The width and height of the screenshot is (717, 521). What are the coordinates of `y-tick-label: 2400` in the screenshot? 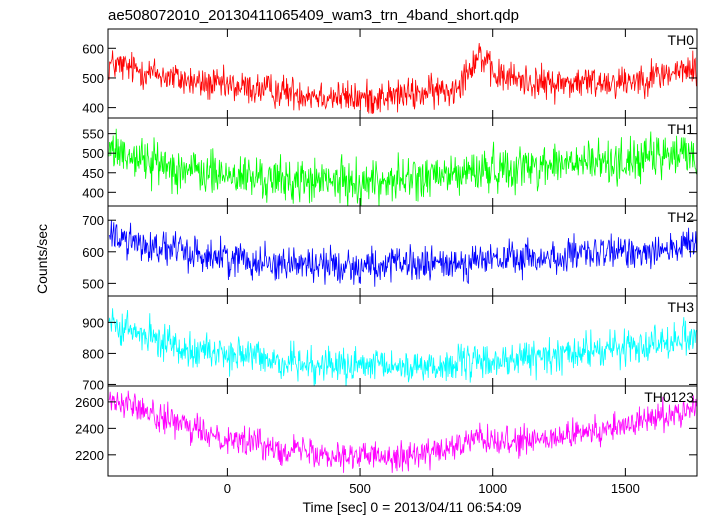 It's located at (89, 428).